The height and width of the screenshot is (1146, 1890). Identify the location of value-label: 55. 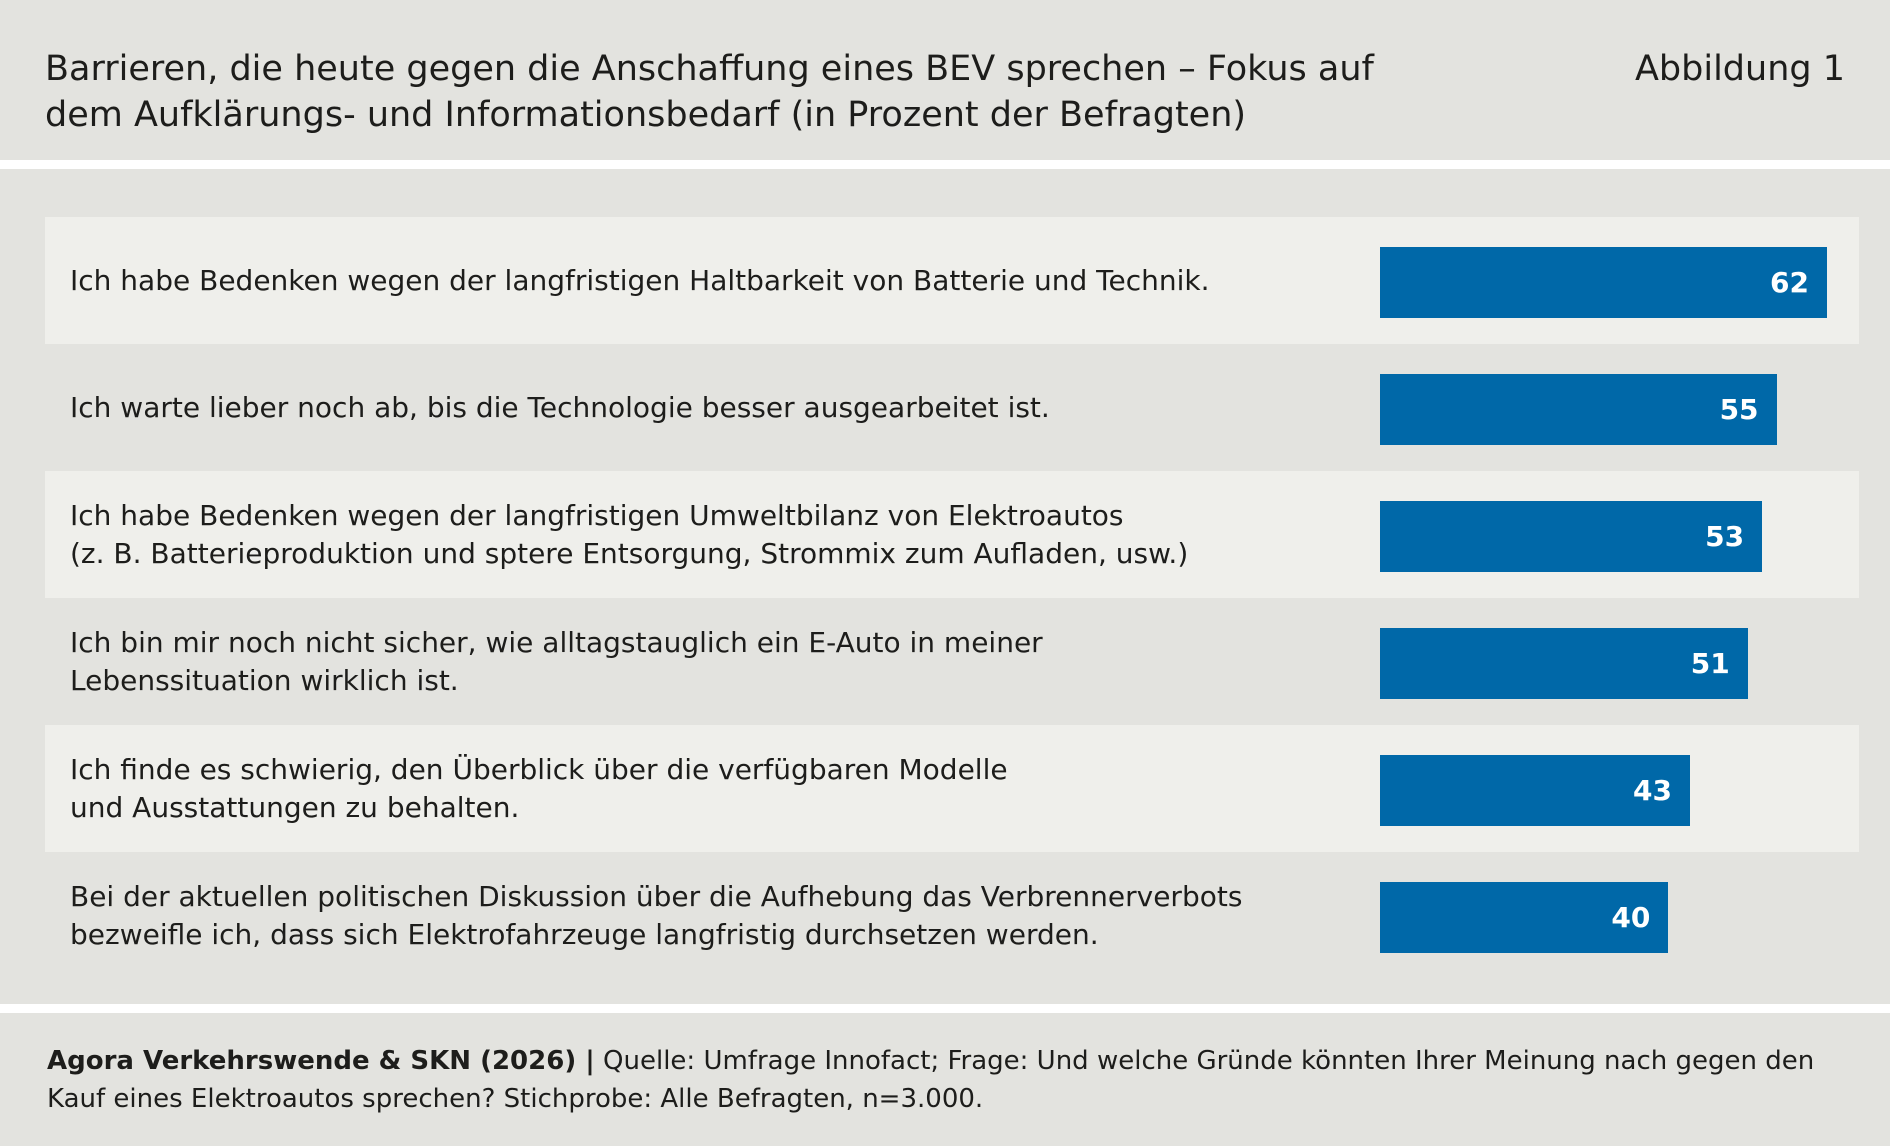
(1739, 409).